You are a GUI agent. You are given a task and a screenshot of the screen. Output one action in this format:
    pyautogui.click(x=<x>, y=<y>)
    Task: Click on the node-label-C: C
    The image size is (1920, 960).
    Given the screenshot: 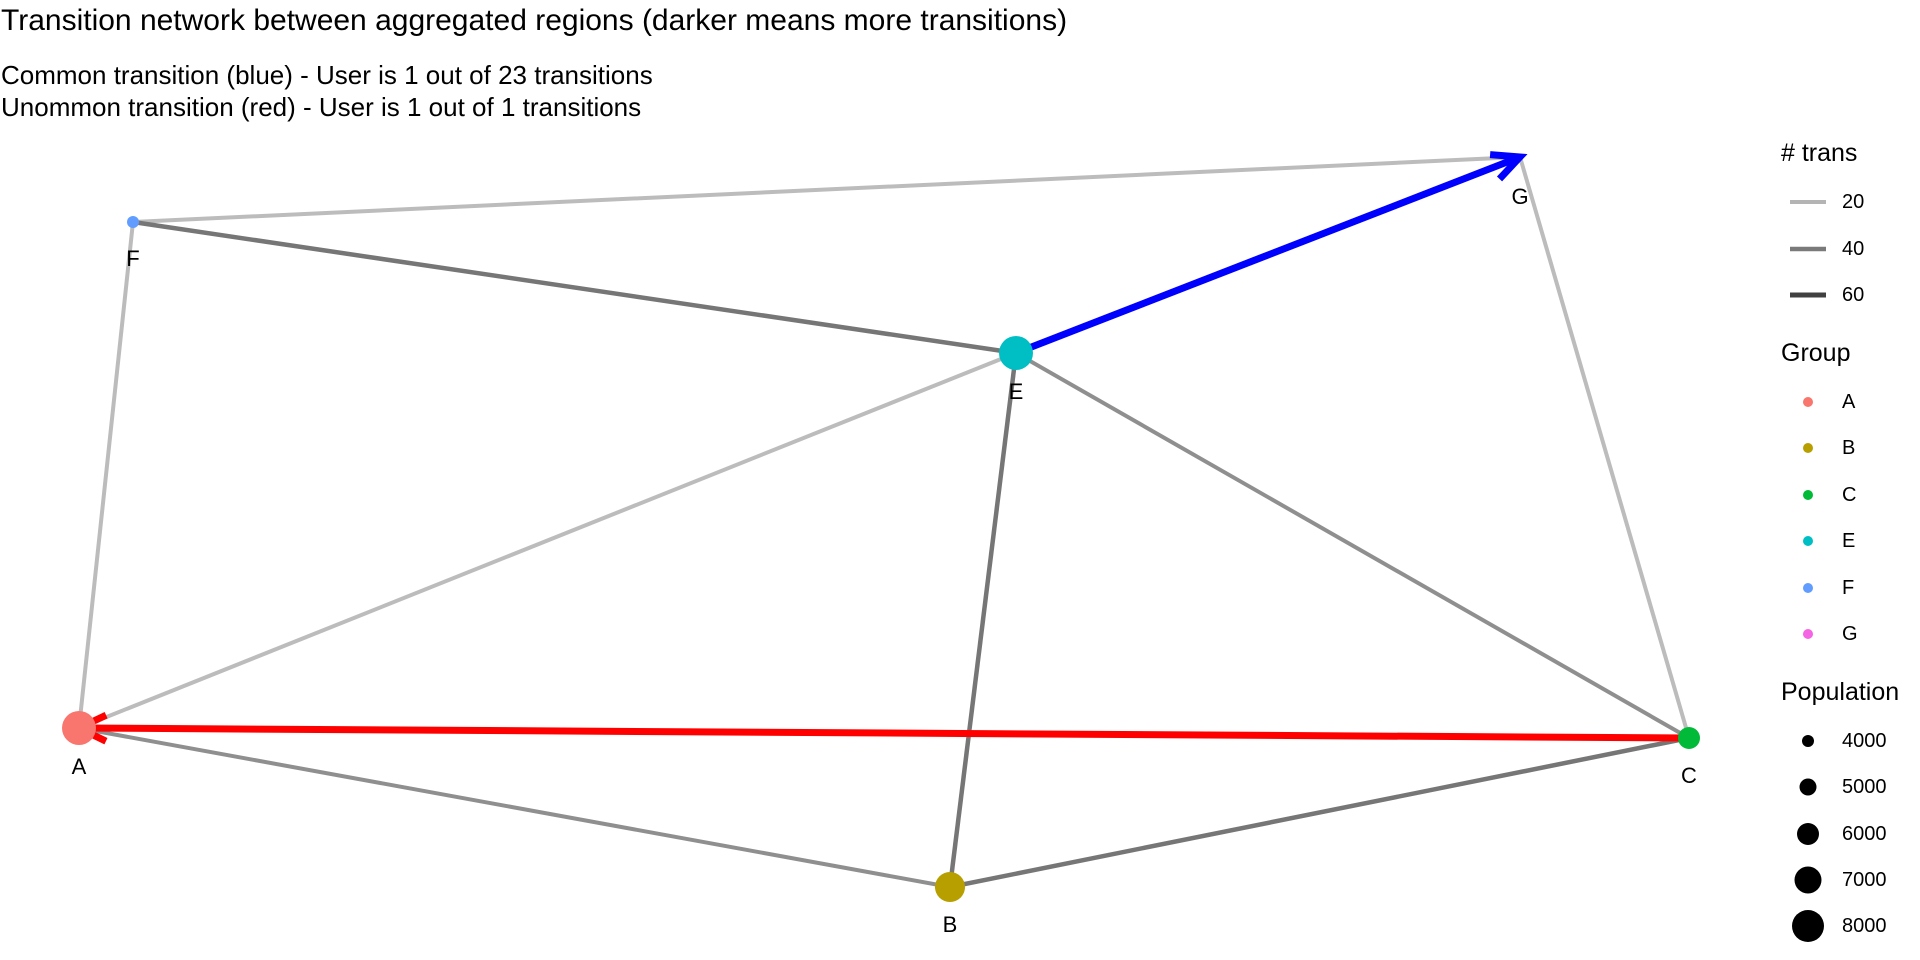 What is the action you would take?
    pyautogui.click(x=1689, y=775)
    